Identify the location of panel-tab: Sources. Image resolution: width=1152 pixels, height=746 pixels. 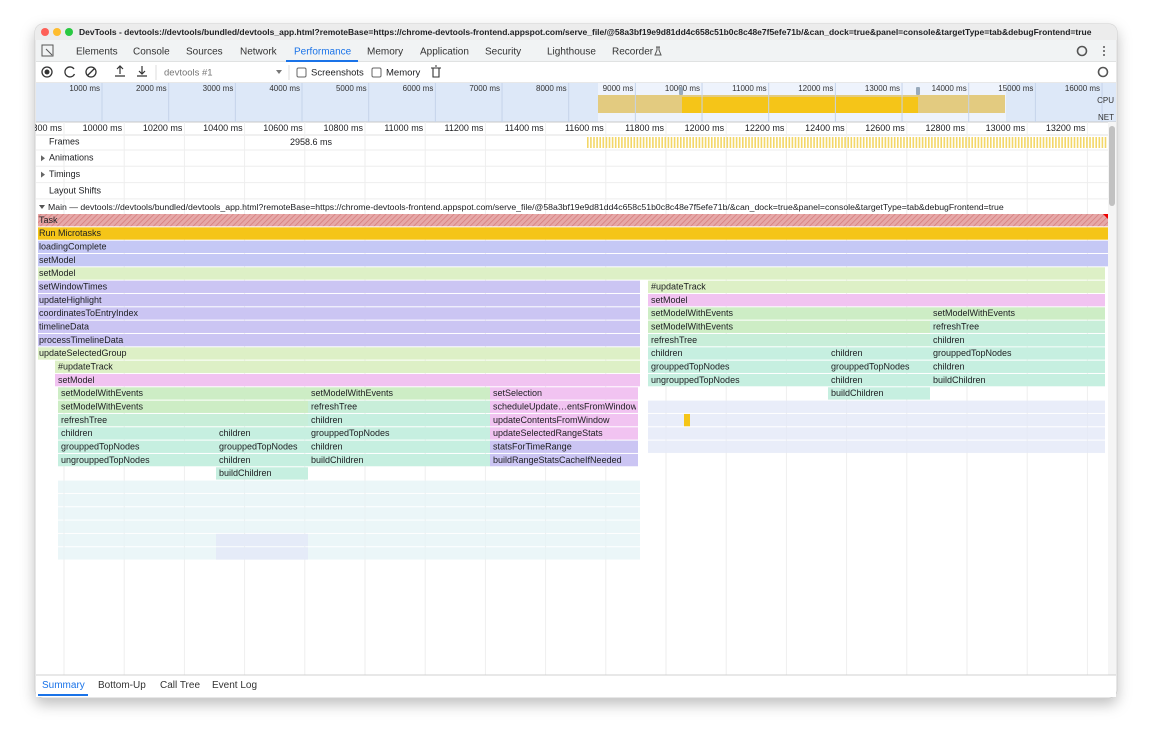
(204, 52).